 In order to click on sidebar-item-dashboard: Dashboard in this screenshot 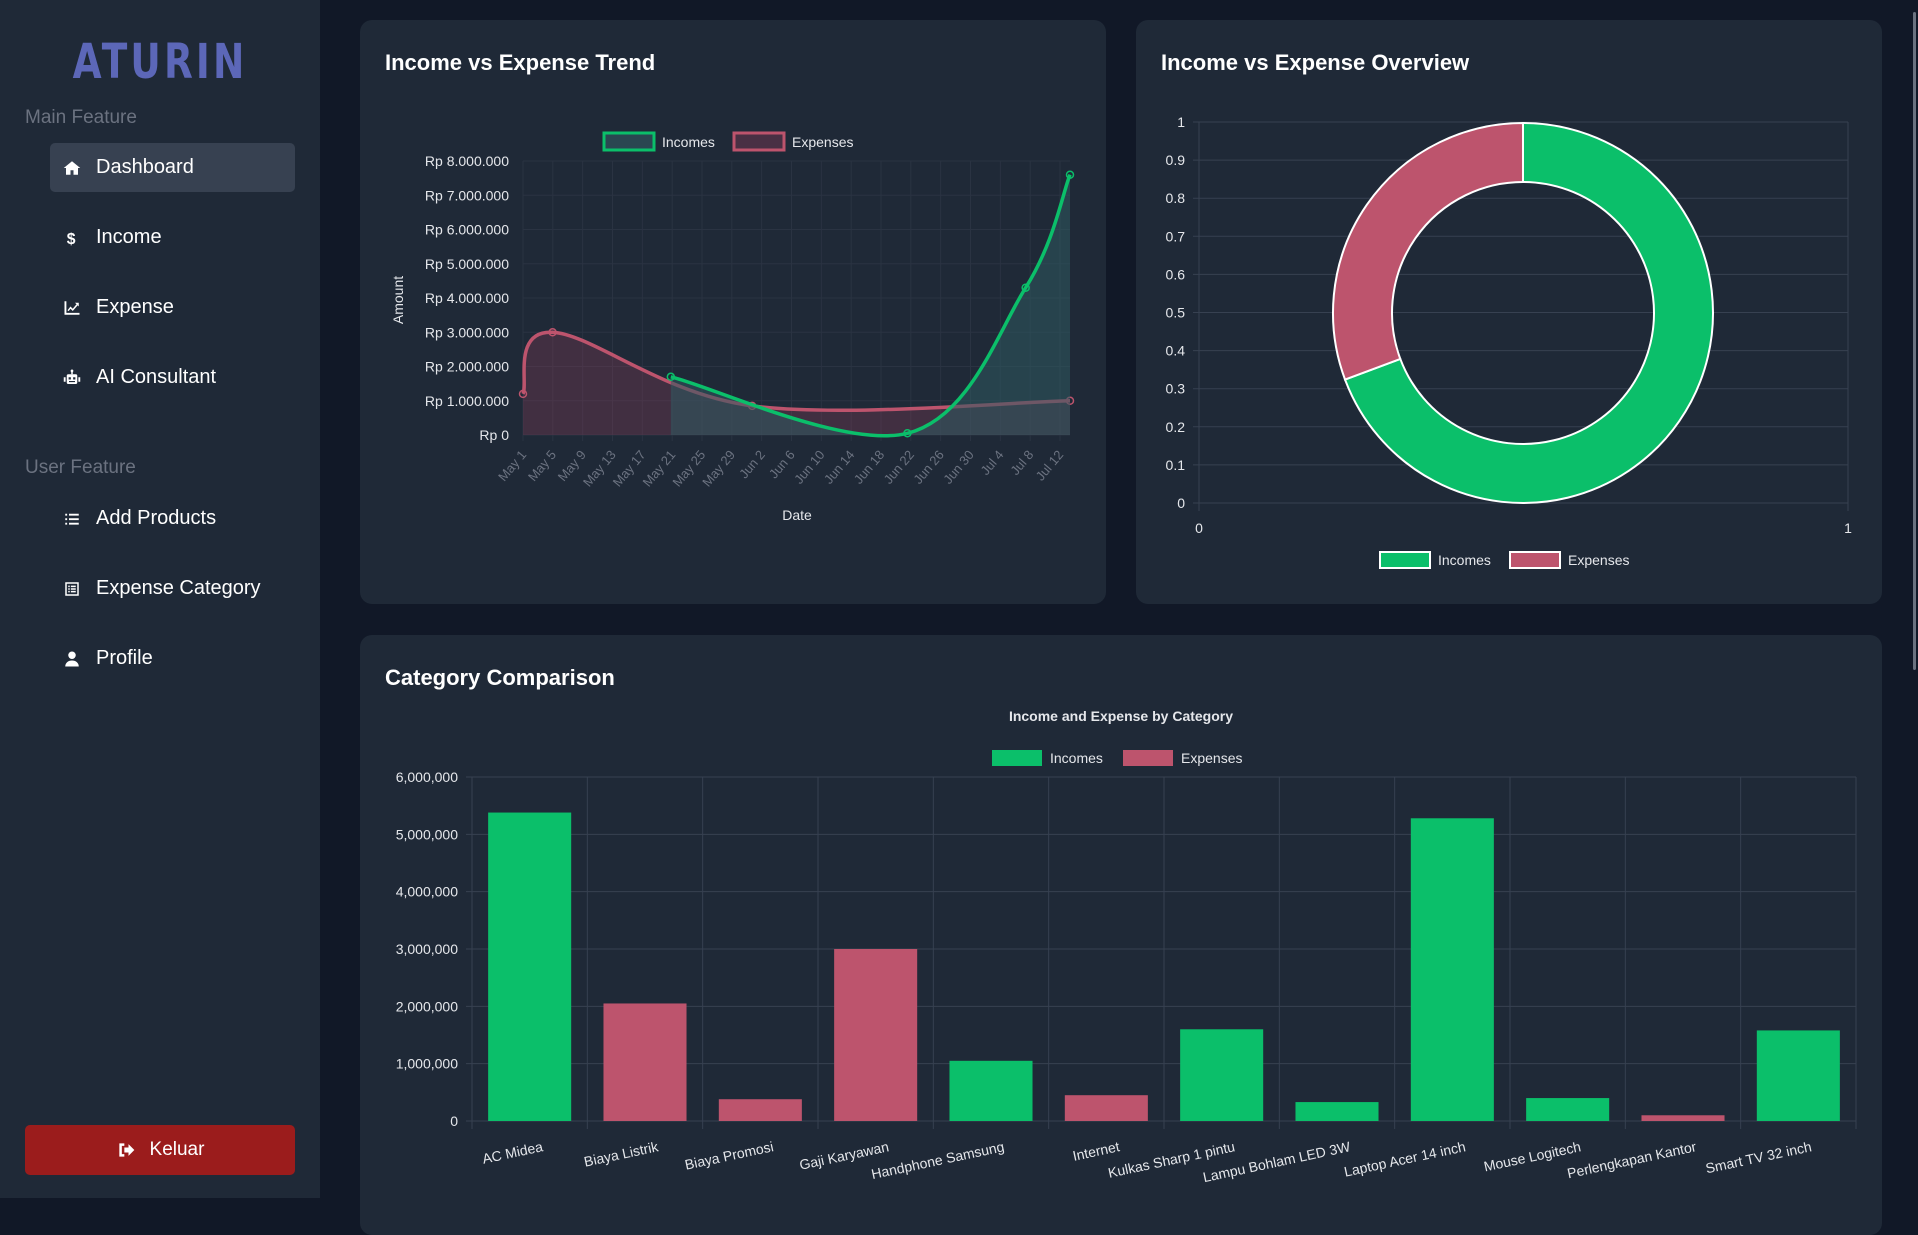, I will do `click(172, 167)`.